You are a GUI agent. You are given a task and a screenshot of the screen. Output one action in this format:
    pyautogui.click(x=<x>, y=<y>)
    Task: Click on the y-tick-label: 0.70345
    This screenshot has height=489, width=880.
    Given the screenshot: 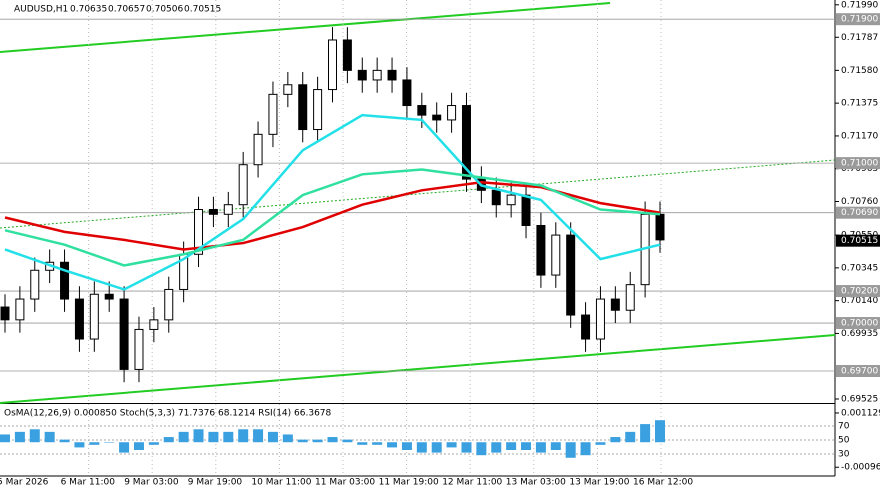 What is the action you would take?
    pyautogui.click(x=859, y=268)
    